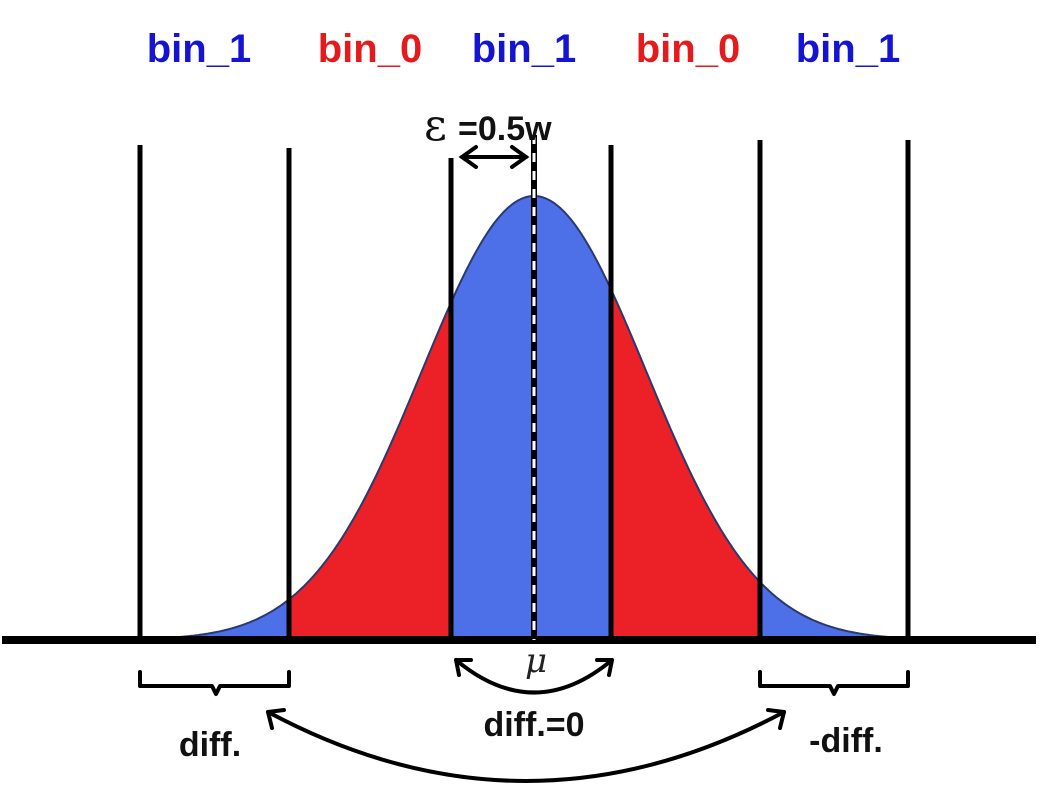  What do you see at coordinates (214, 683) in the screenshot?
I see `left-bracket` at bounding box center [214, 683].